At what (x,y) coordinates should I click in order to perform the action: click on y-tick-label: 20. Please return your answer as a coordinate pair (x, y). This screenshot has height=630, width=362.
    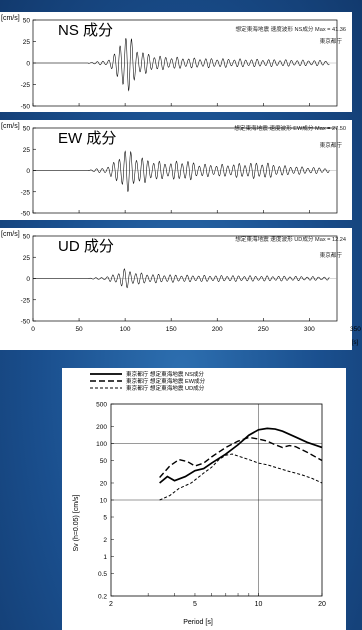
    Looking at the image, I should click on (104, 483).